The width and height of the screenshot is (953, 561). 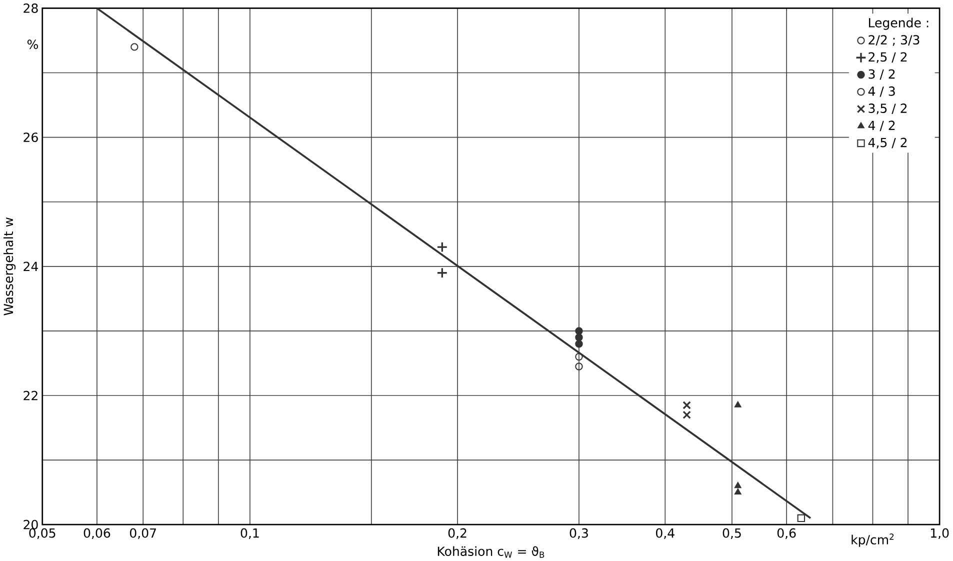 What do you see at coordinates (887, 57) in the screenshot?
I see `legend-label: 2,5 / 2` at bounding box center [887, 57].